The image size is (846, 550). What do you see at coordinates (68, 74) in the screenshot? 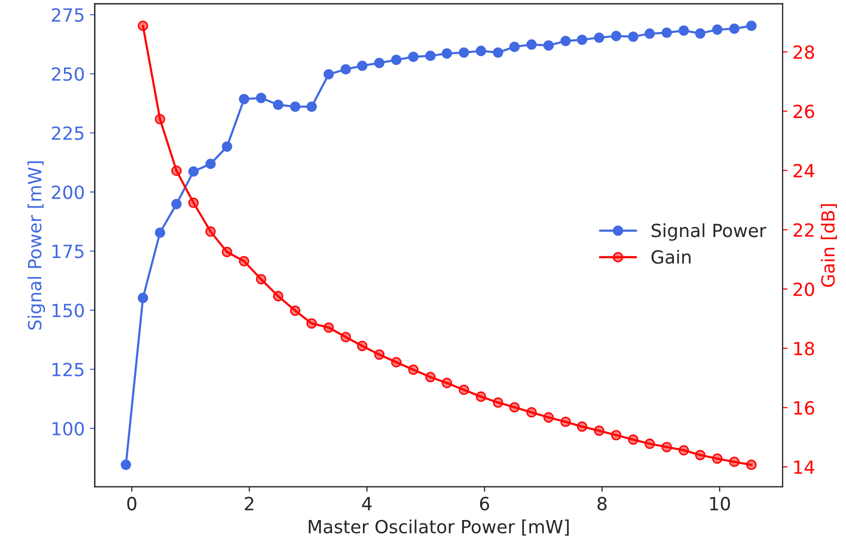
I see `y-tick-label: 250` at bounding box center [68, 74].